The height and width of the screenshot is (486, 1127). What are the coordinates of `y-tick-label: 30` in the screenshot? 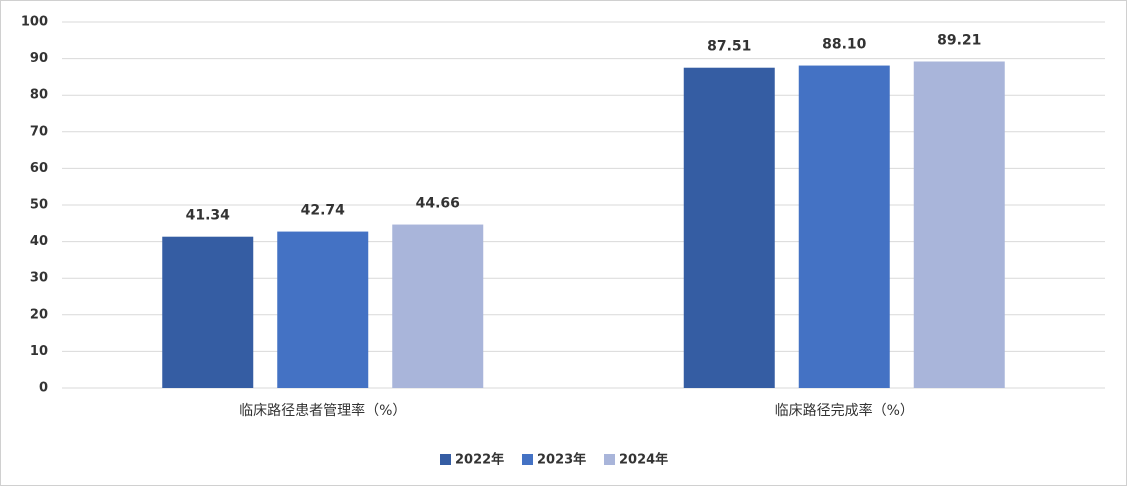 It's located at (39, 278).